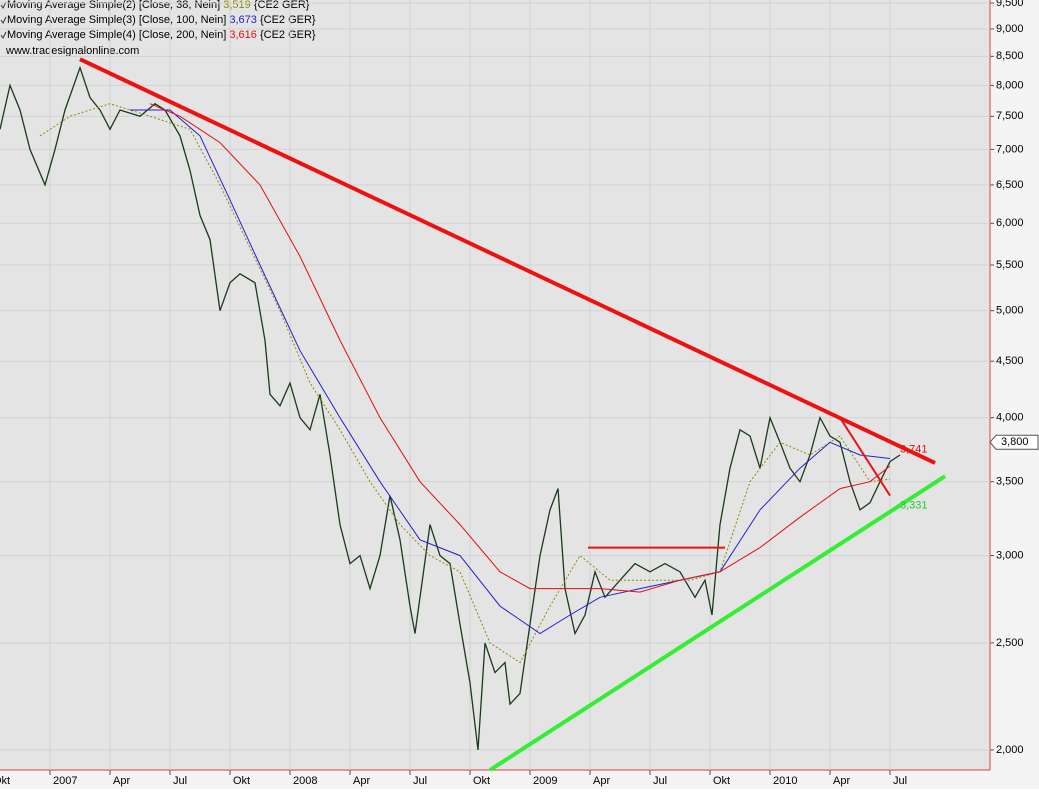 Image resolution: width=1039 pixels, height=794 pixels. Describe the element at coordinates (1010, 418) in the screenshot. I see `y-tick-label: 4,000` at that location.